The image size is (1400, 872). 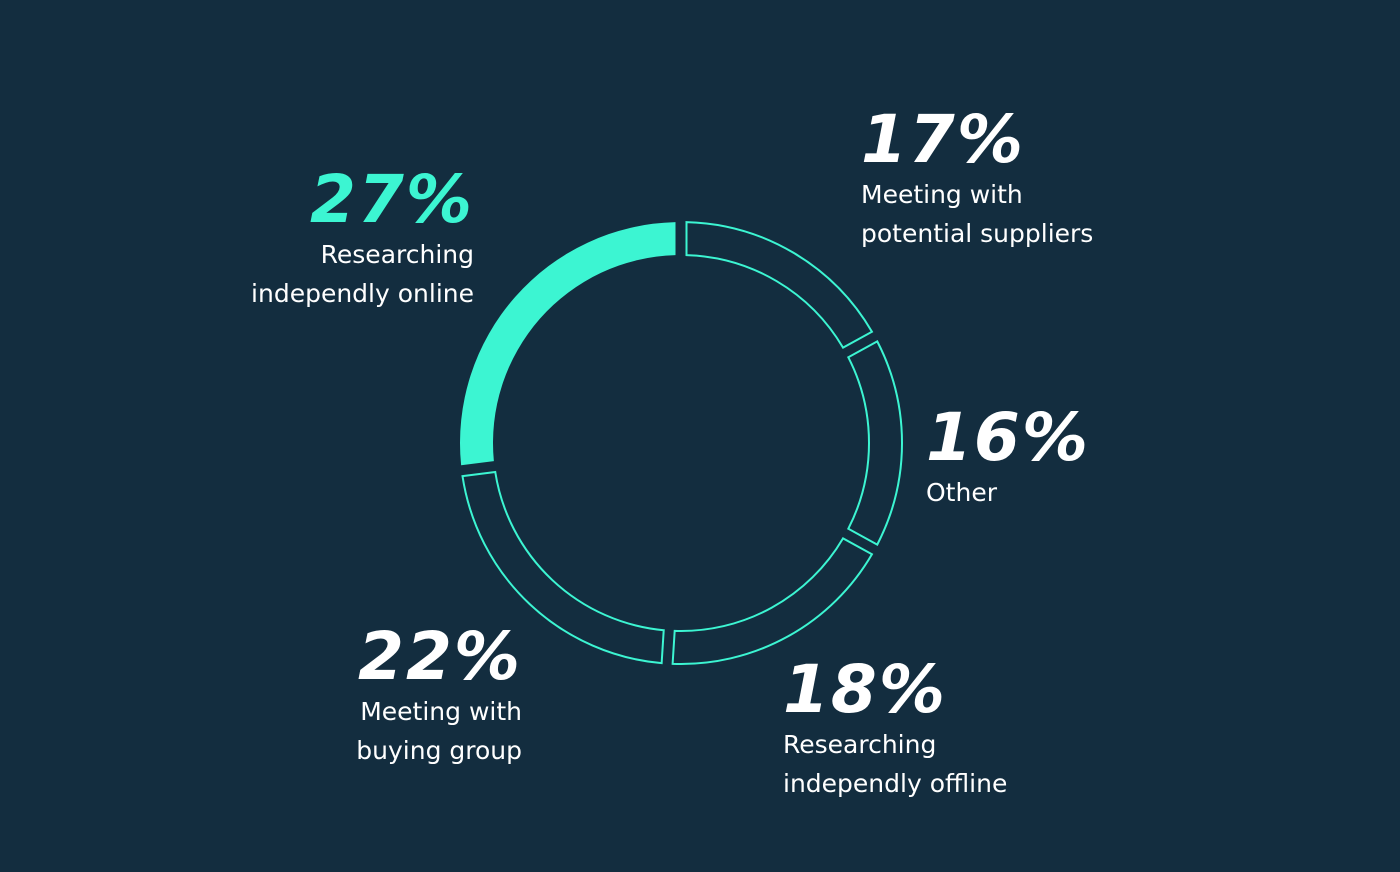 I want to click on slice-value-other: 16%, so click(x=1008, y=437).